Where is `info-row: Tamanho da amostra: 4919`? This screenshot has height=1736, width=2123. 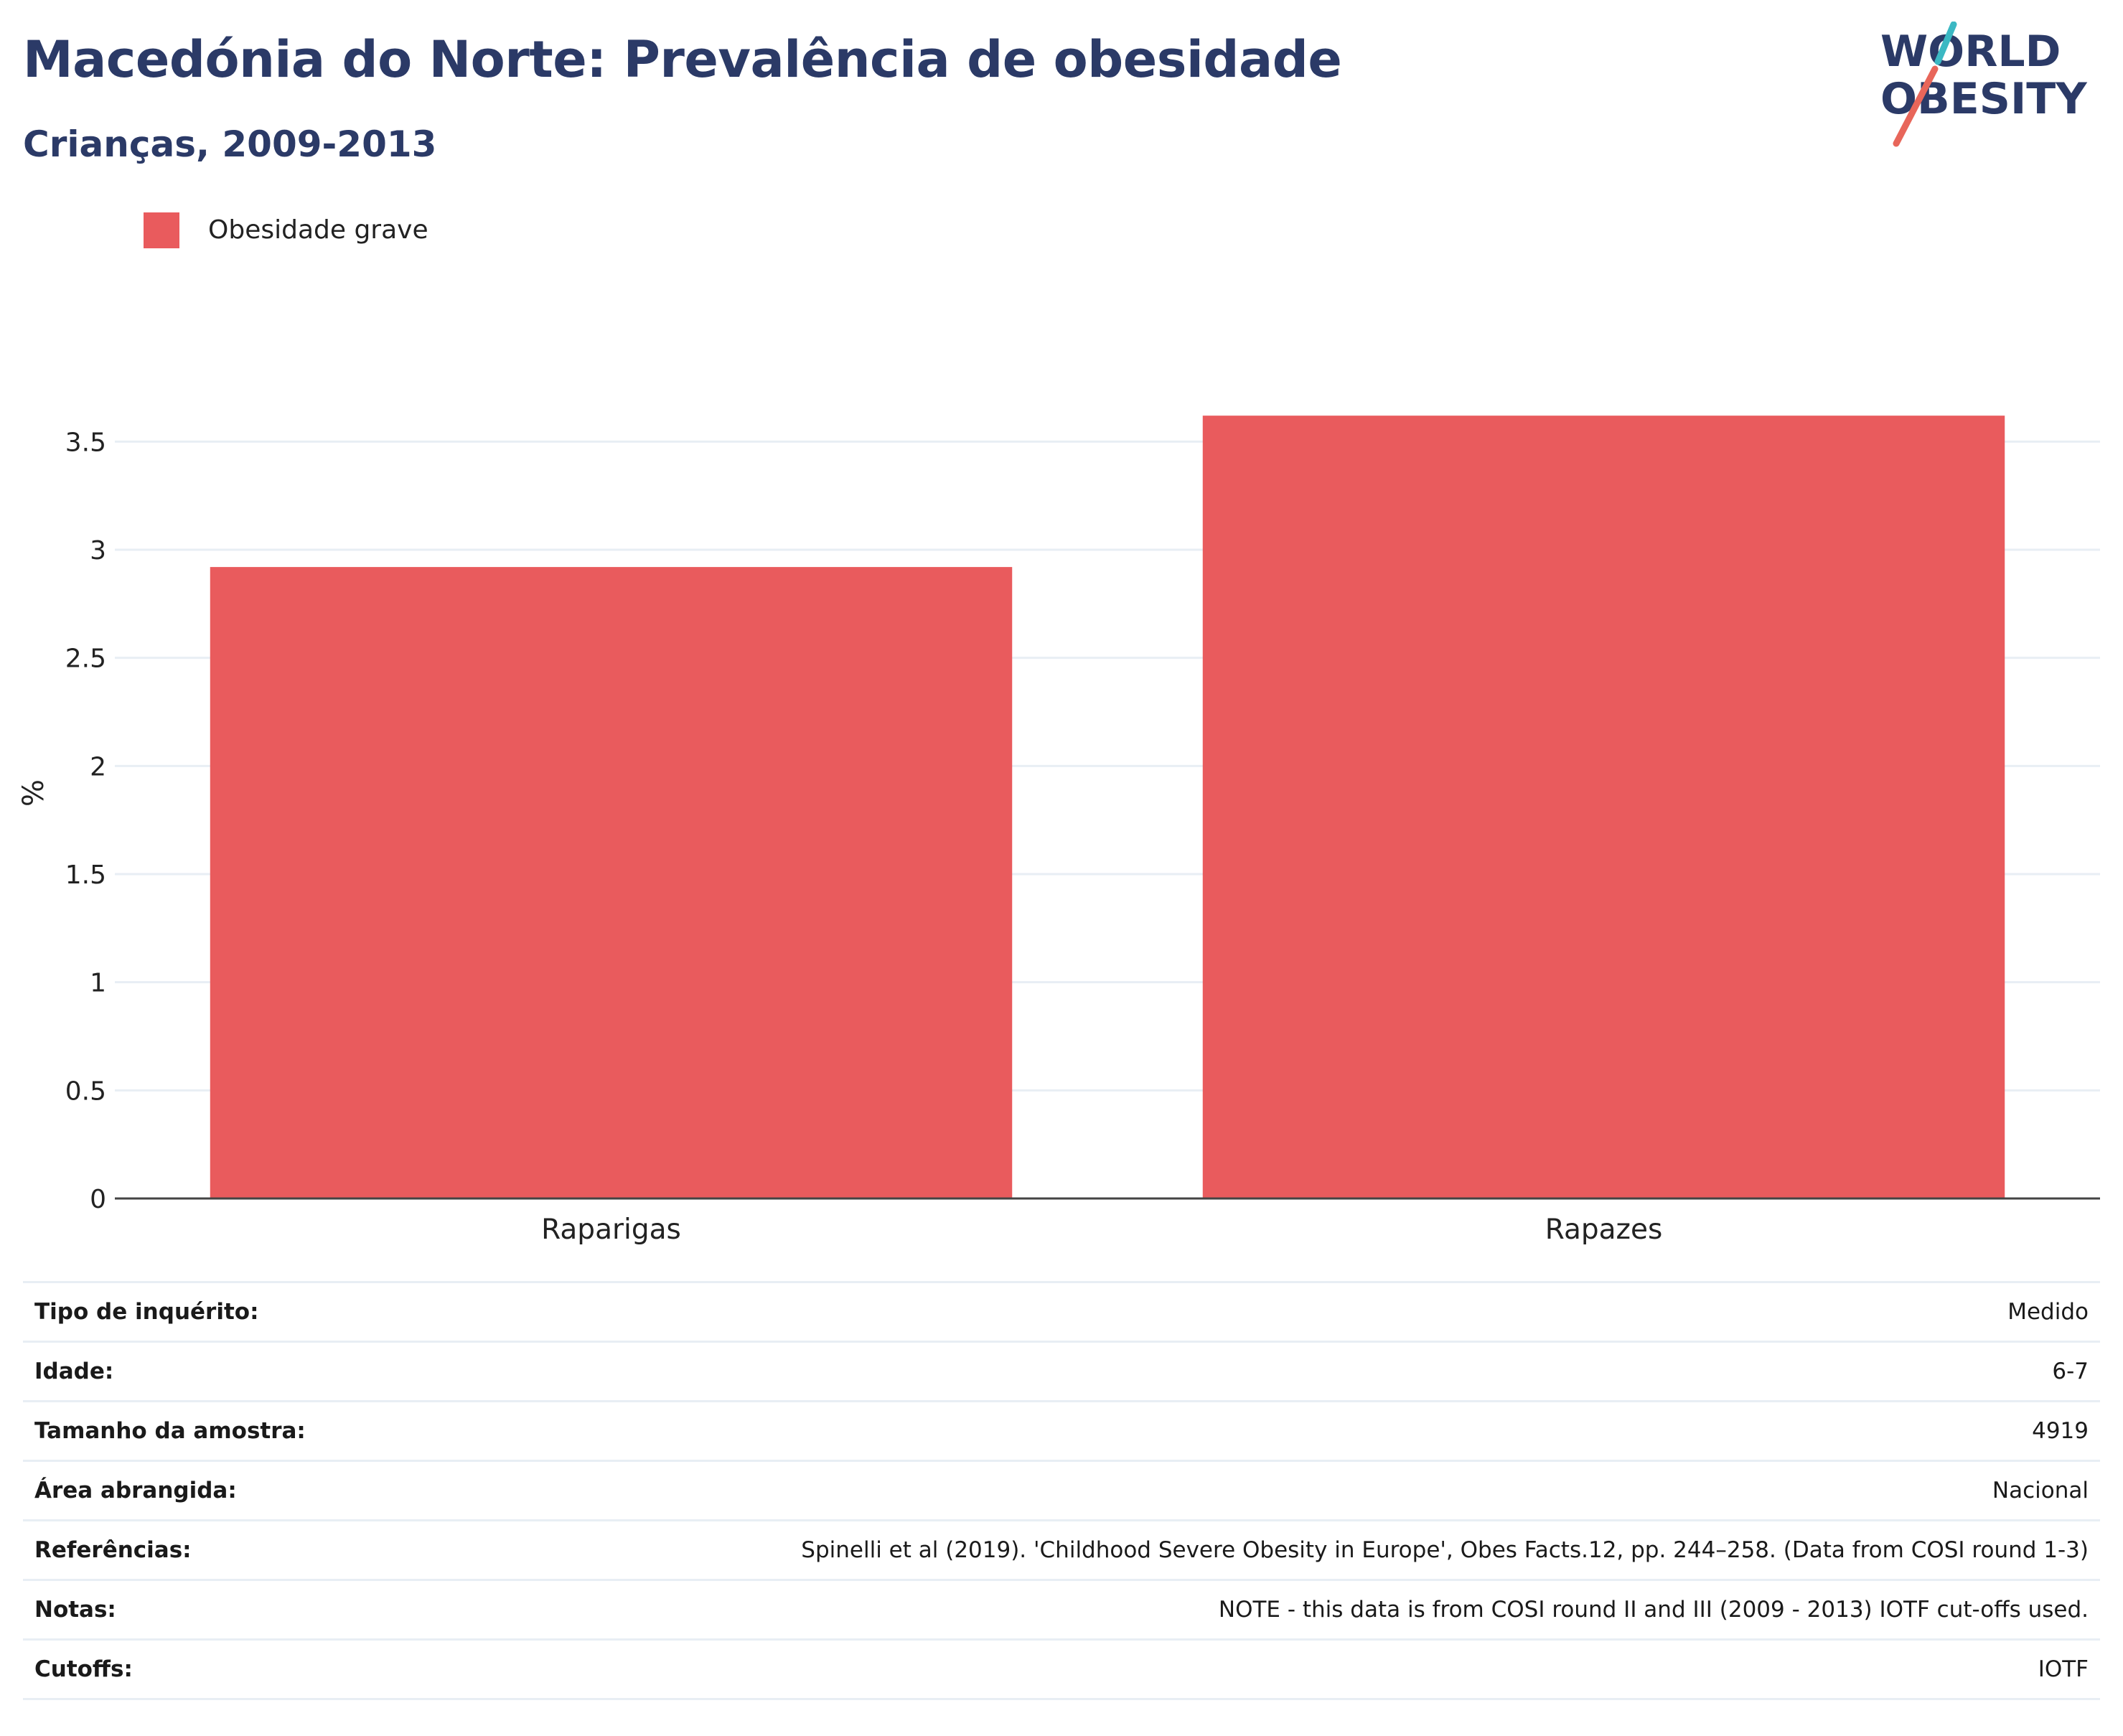 info-row: Tamanho da amostra: 4919 is located at coordinates (1061, 1431).